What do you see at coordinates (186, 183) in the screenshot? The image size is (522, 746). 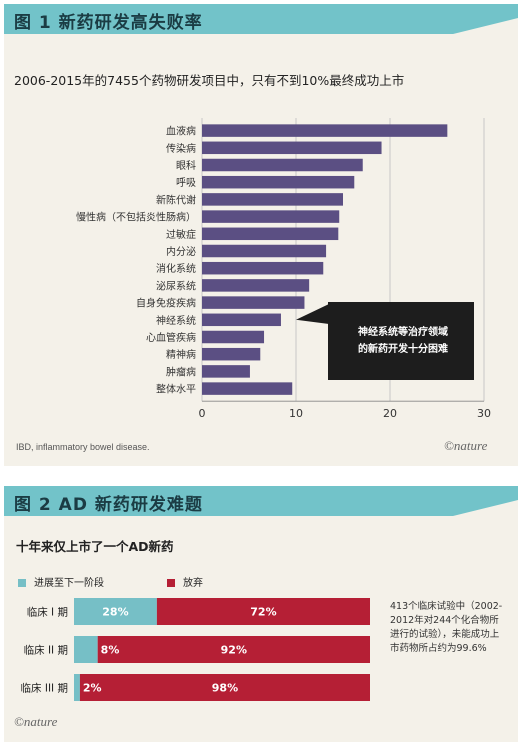 I see `category-label: 呼吸` at bounding box center [186, 183].